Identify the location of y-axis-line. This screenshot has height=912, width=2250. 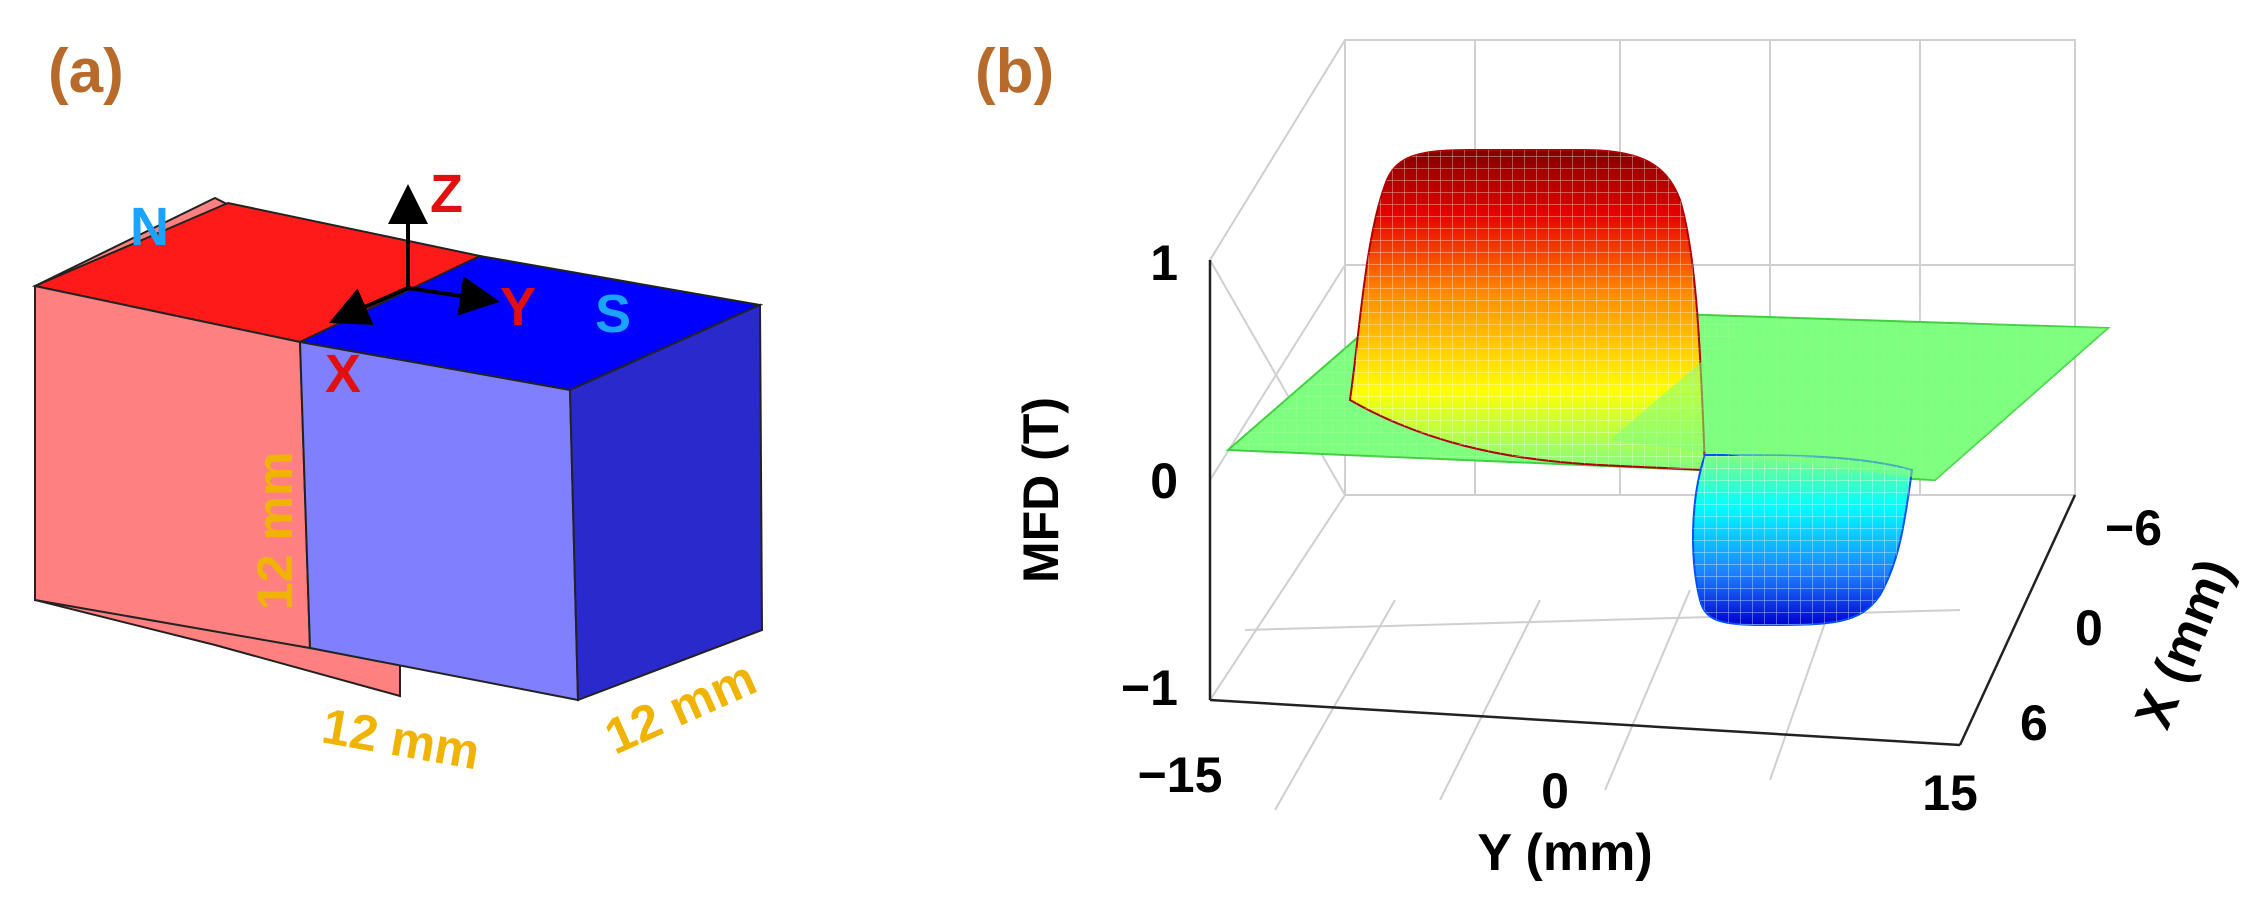
(1585, 722).